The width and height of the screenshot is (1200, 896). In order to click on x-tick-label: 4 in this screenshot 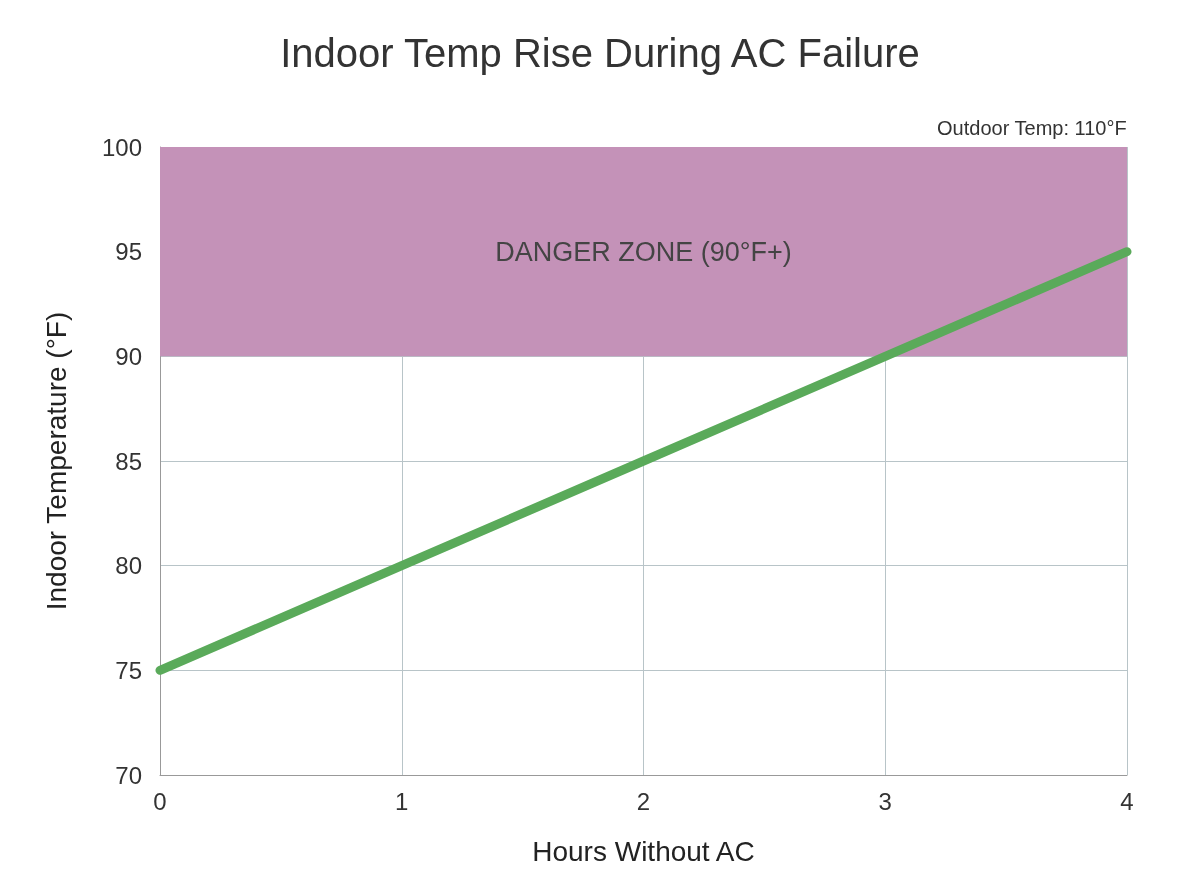, I will do `click(1127, 801)`.